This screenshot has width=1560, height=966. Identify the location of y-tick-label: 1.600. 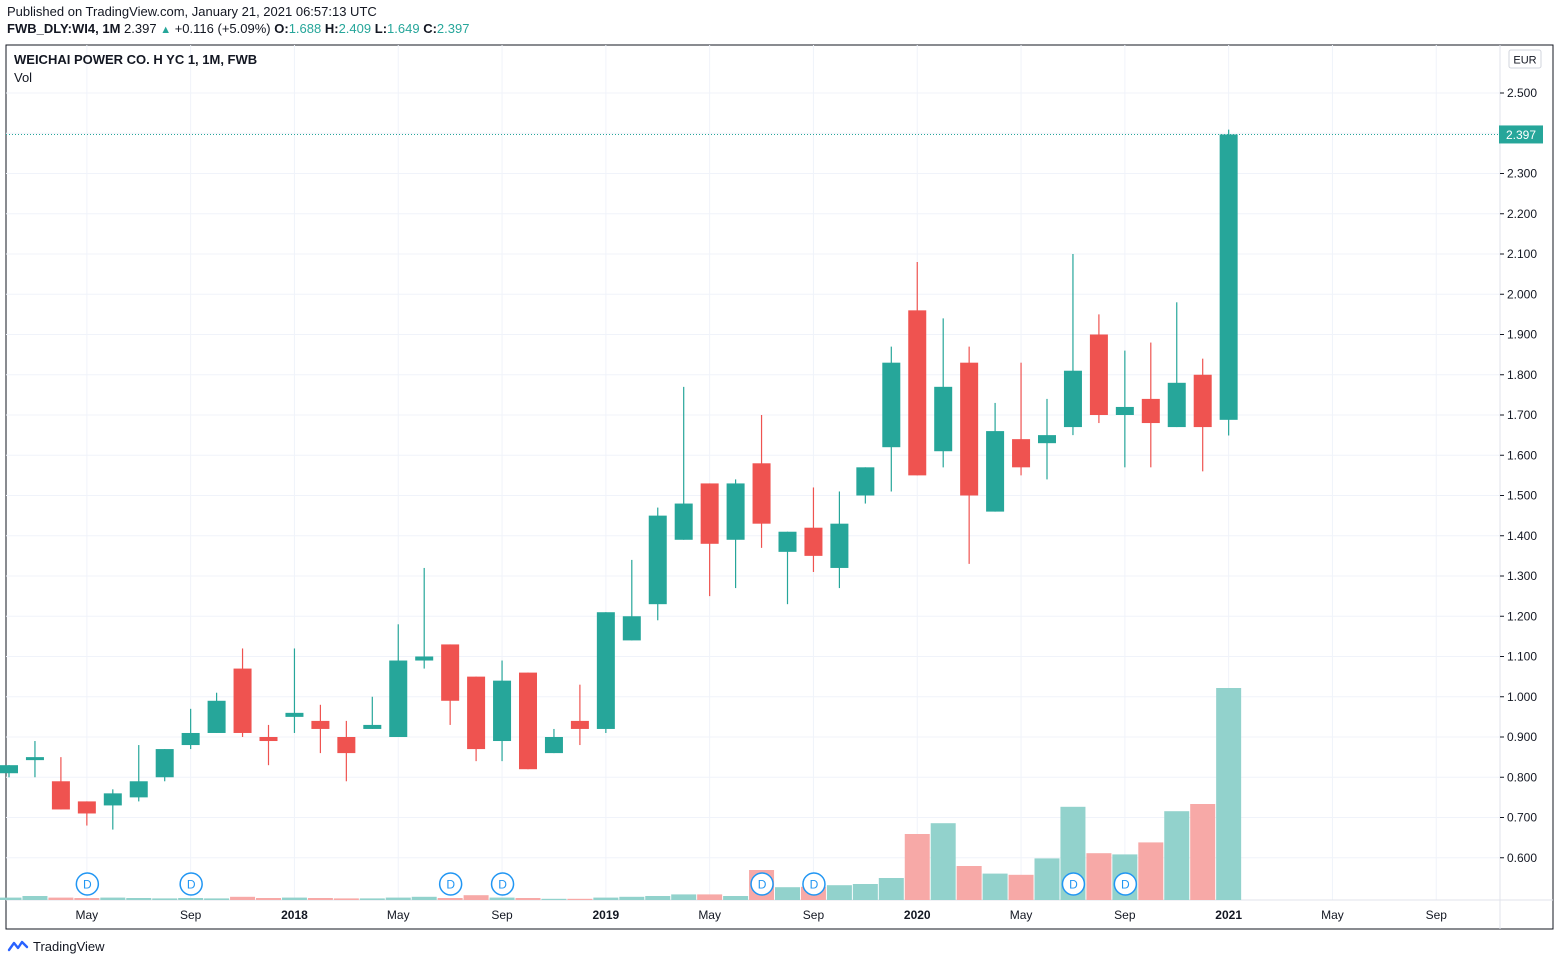
(1522, 455).